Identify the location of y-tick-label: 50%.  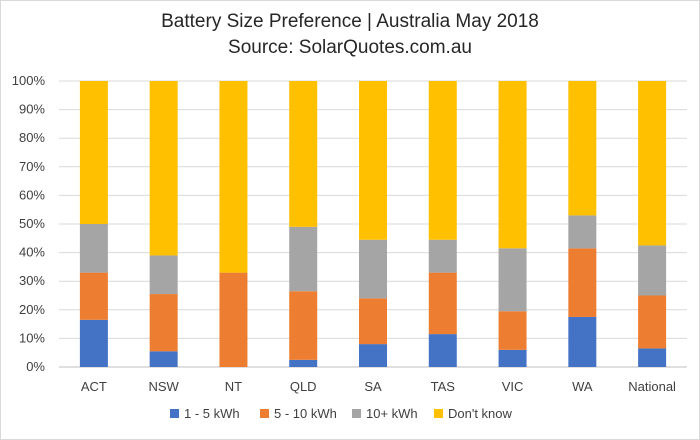
(32, 223).